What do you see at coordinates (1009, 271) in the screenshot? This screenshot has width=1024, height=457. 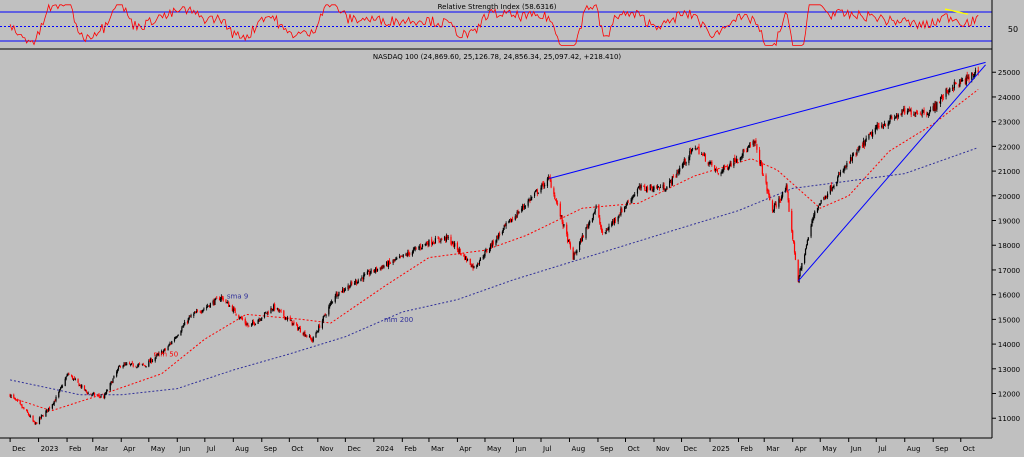 I see `y-tick-label-6: 17000` at bounding box center [1009, 271].